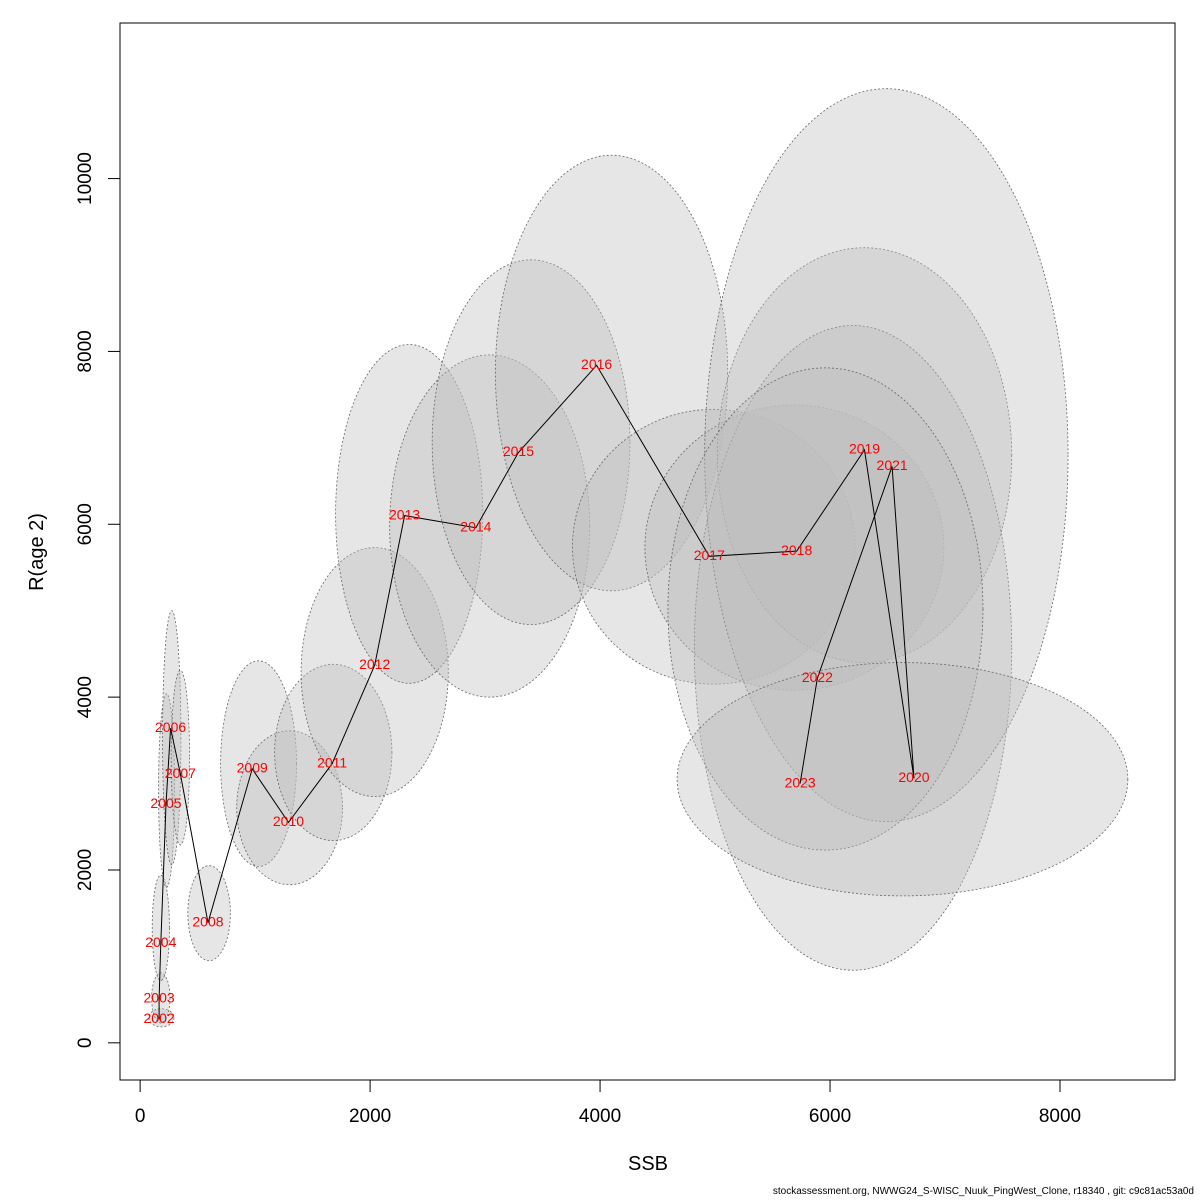 This screenshot has height=1200, width=1200. I want to click on ellipse-2013, so click(409, 514).